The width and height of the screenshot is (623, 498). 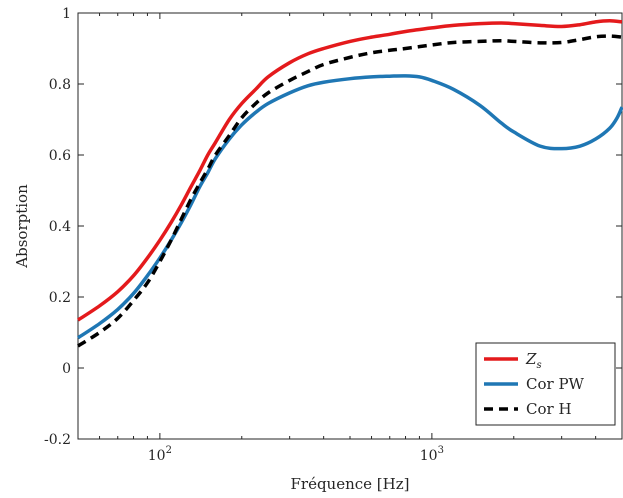 I want to click on y-tick-label: 0.2, so click(x=60, y=298).